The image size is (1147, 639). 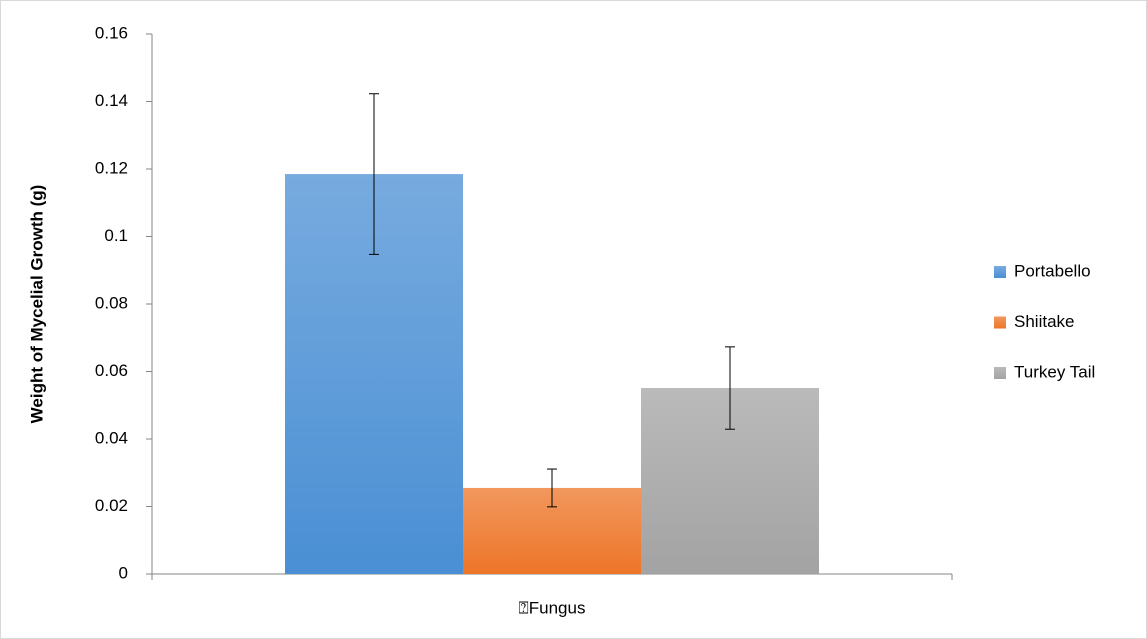 I want to click on y-tick-label: 0.06, so click(x=111, y=370).